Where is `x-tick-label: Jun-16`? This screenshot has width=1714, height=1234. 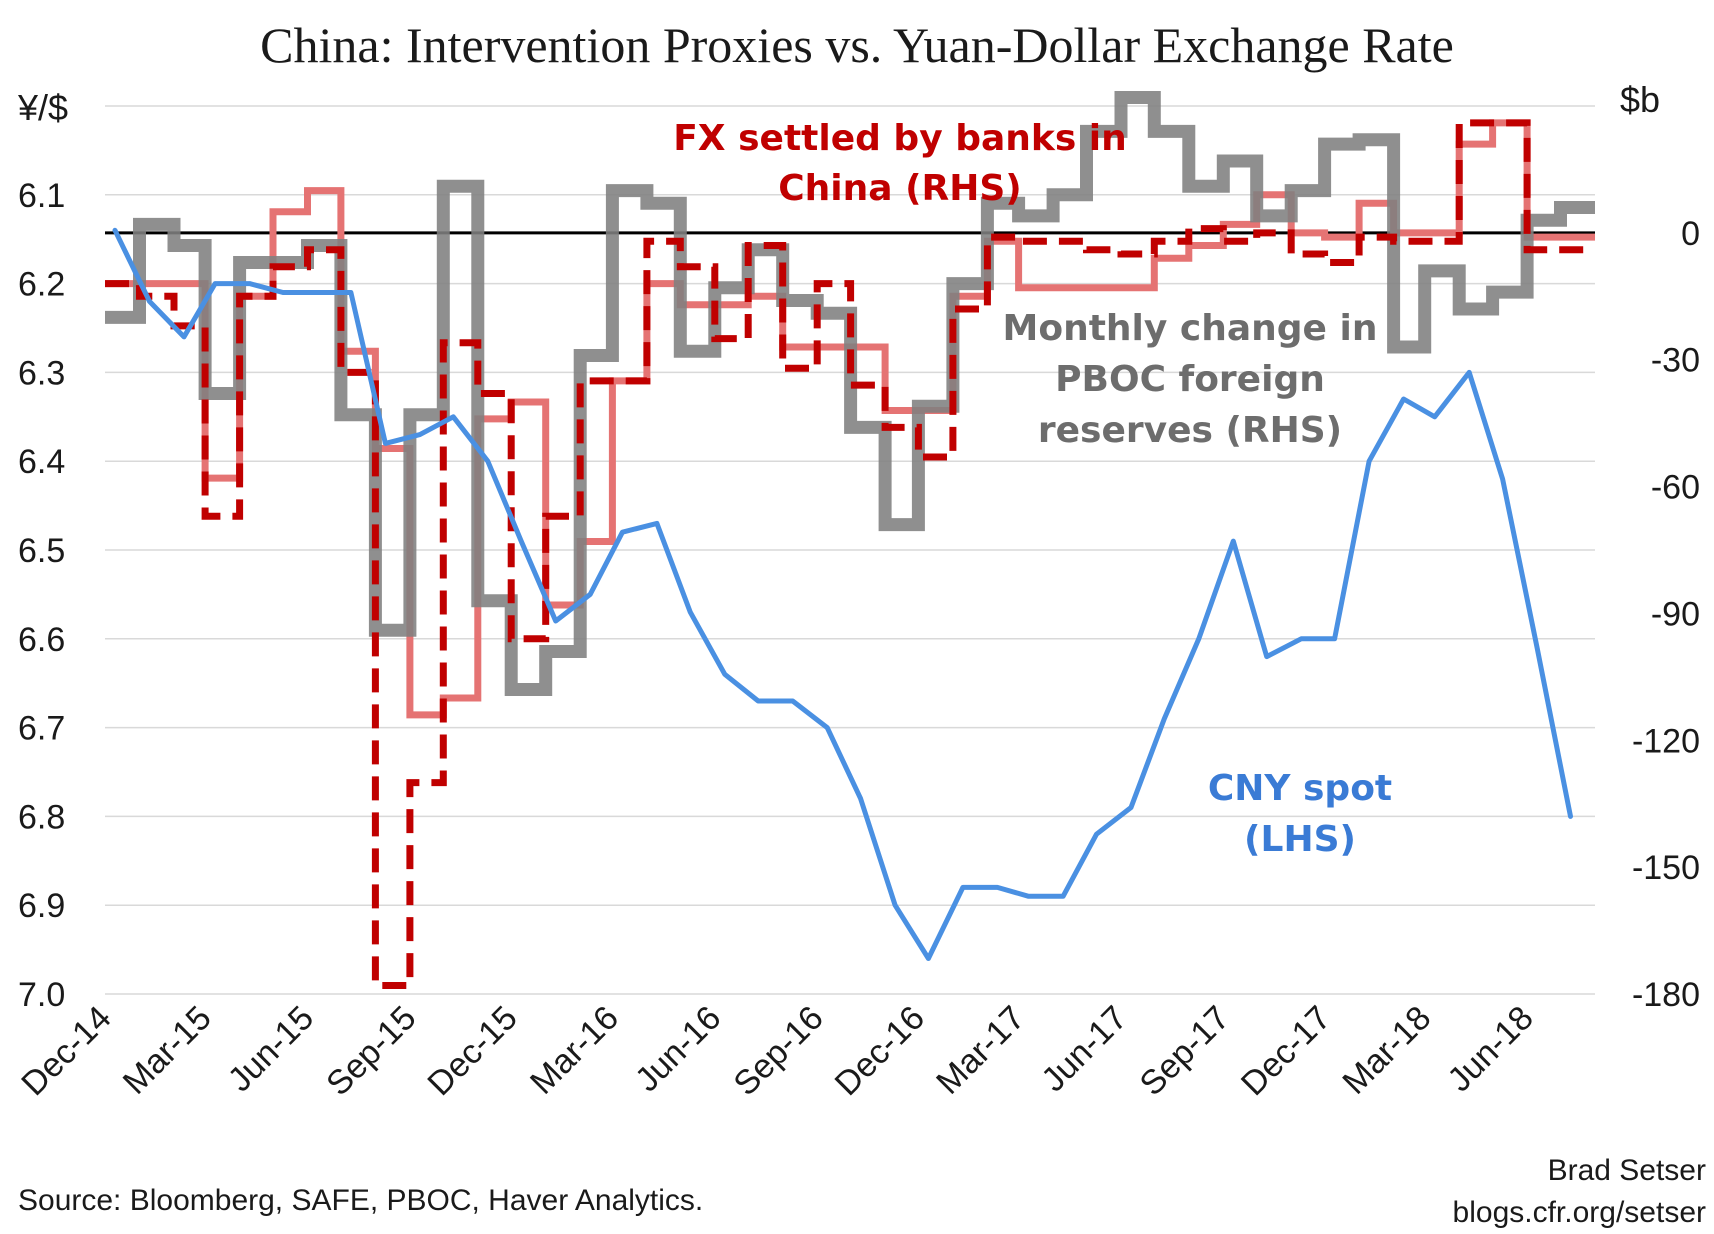 x-tick-label: Jun-16 is located at coordinates (678, 1049).